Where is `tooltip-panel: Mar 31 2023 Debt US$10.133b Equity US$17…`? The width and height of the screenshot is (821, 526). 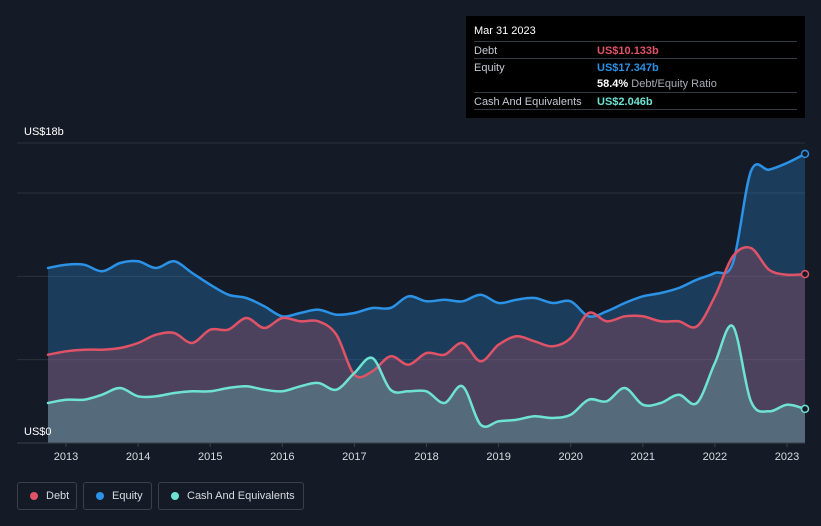 tooltip-panel: Mar 31 2023 Debt US$10.133b Equity US$17… is located at coordinates (635, 67).